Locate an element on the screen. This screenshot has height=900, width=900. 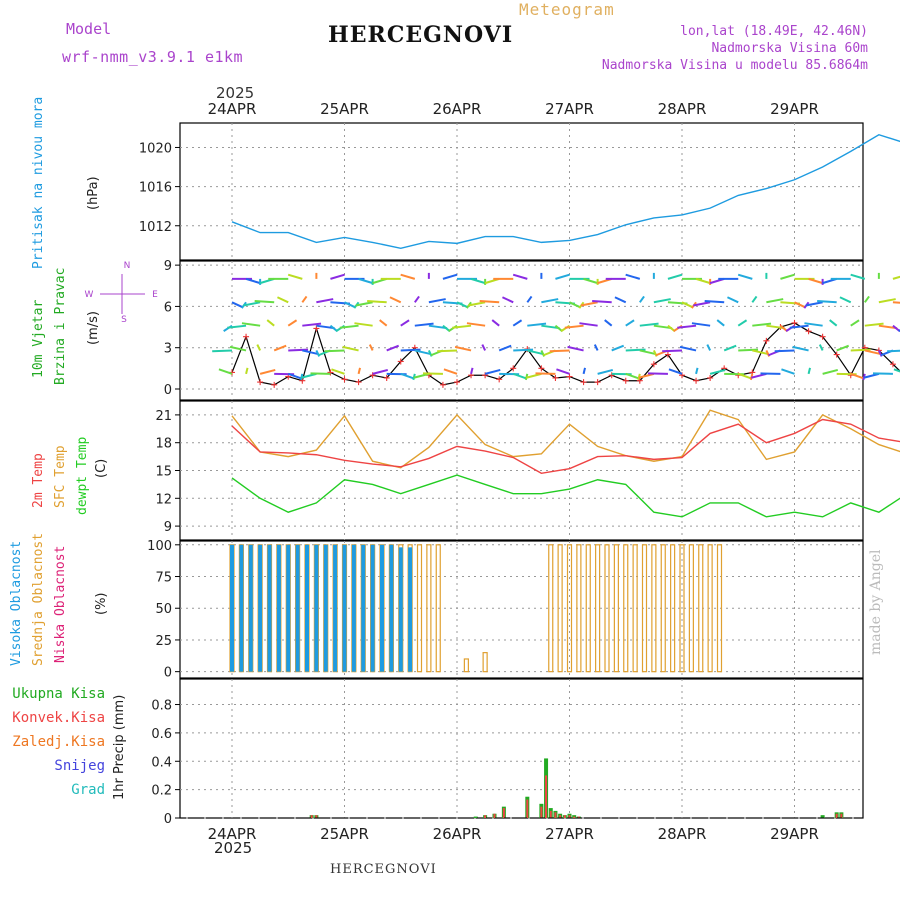
y-tick-label: 75 is located at coordinates (163, 578).